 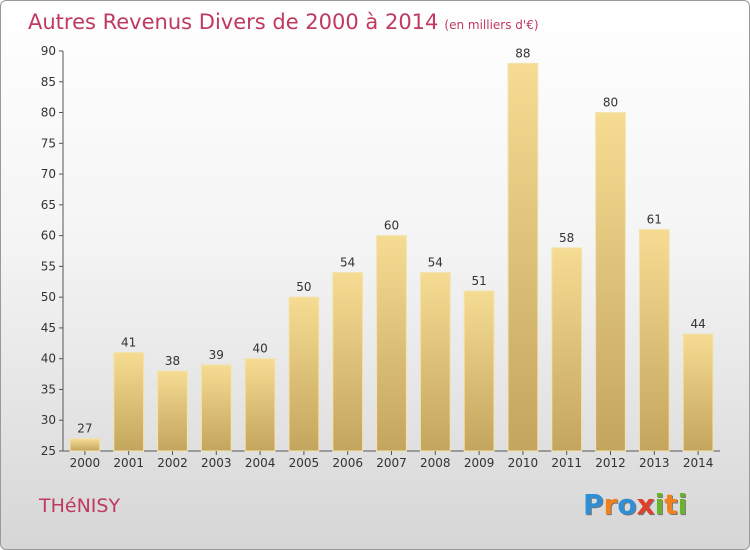 I want to click on bar-value-label: 61, so click(x=654, y=219).